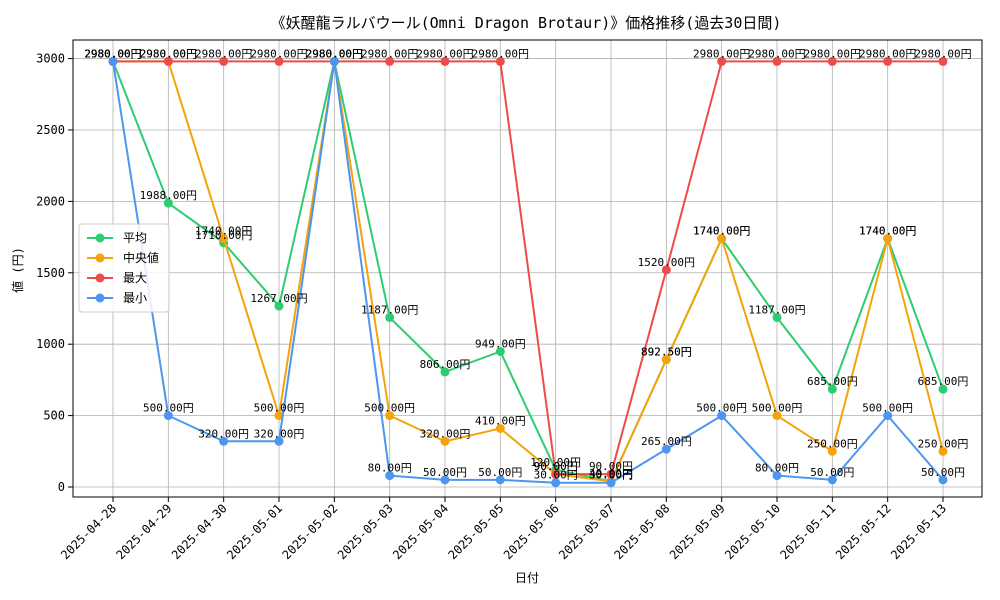  Describe the element at coordinates (556, 466) in the screenshot. I see `data-label: 90.00円` at that location.